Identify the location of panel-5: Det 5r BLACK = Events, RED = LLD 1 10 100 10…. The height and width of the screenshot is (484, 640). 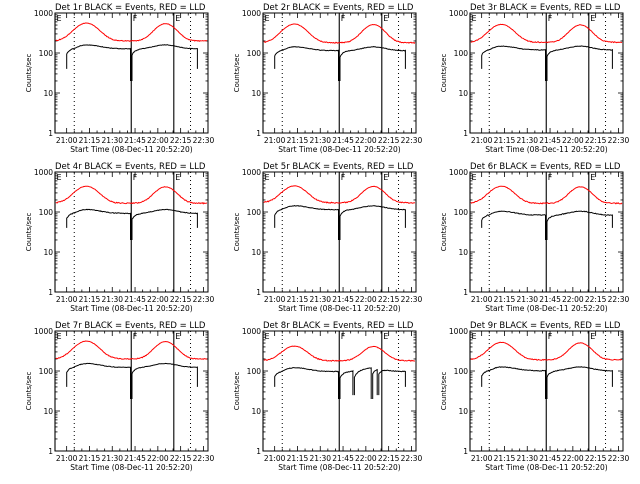
(327, 237).